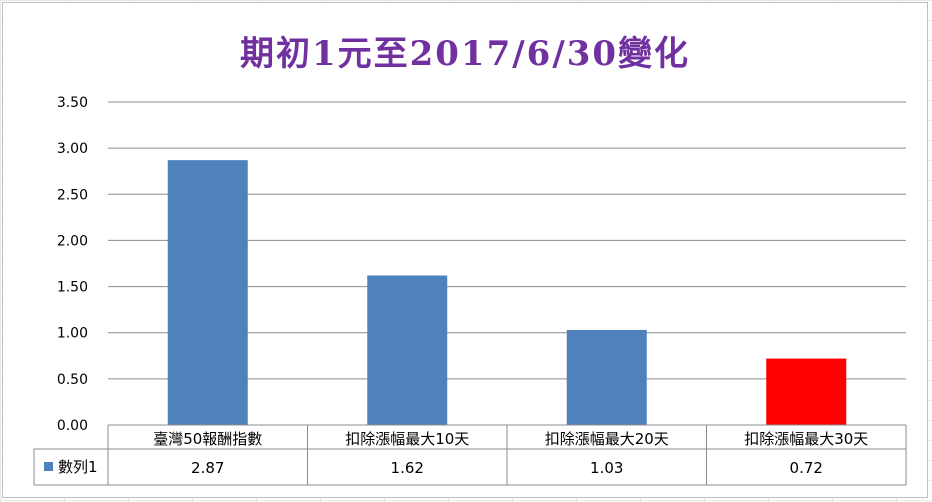 This screenshot has width=932, height=502. I want to click on data-label: 0.72, so click(806, 468).